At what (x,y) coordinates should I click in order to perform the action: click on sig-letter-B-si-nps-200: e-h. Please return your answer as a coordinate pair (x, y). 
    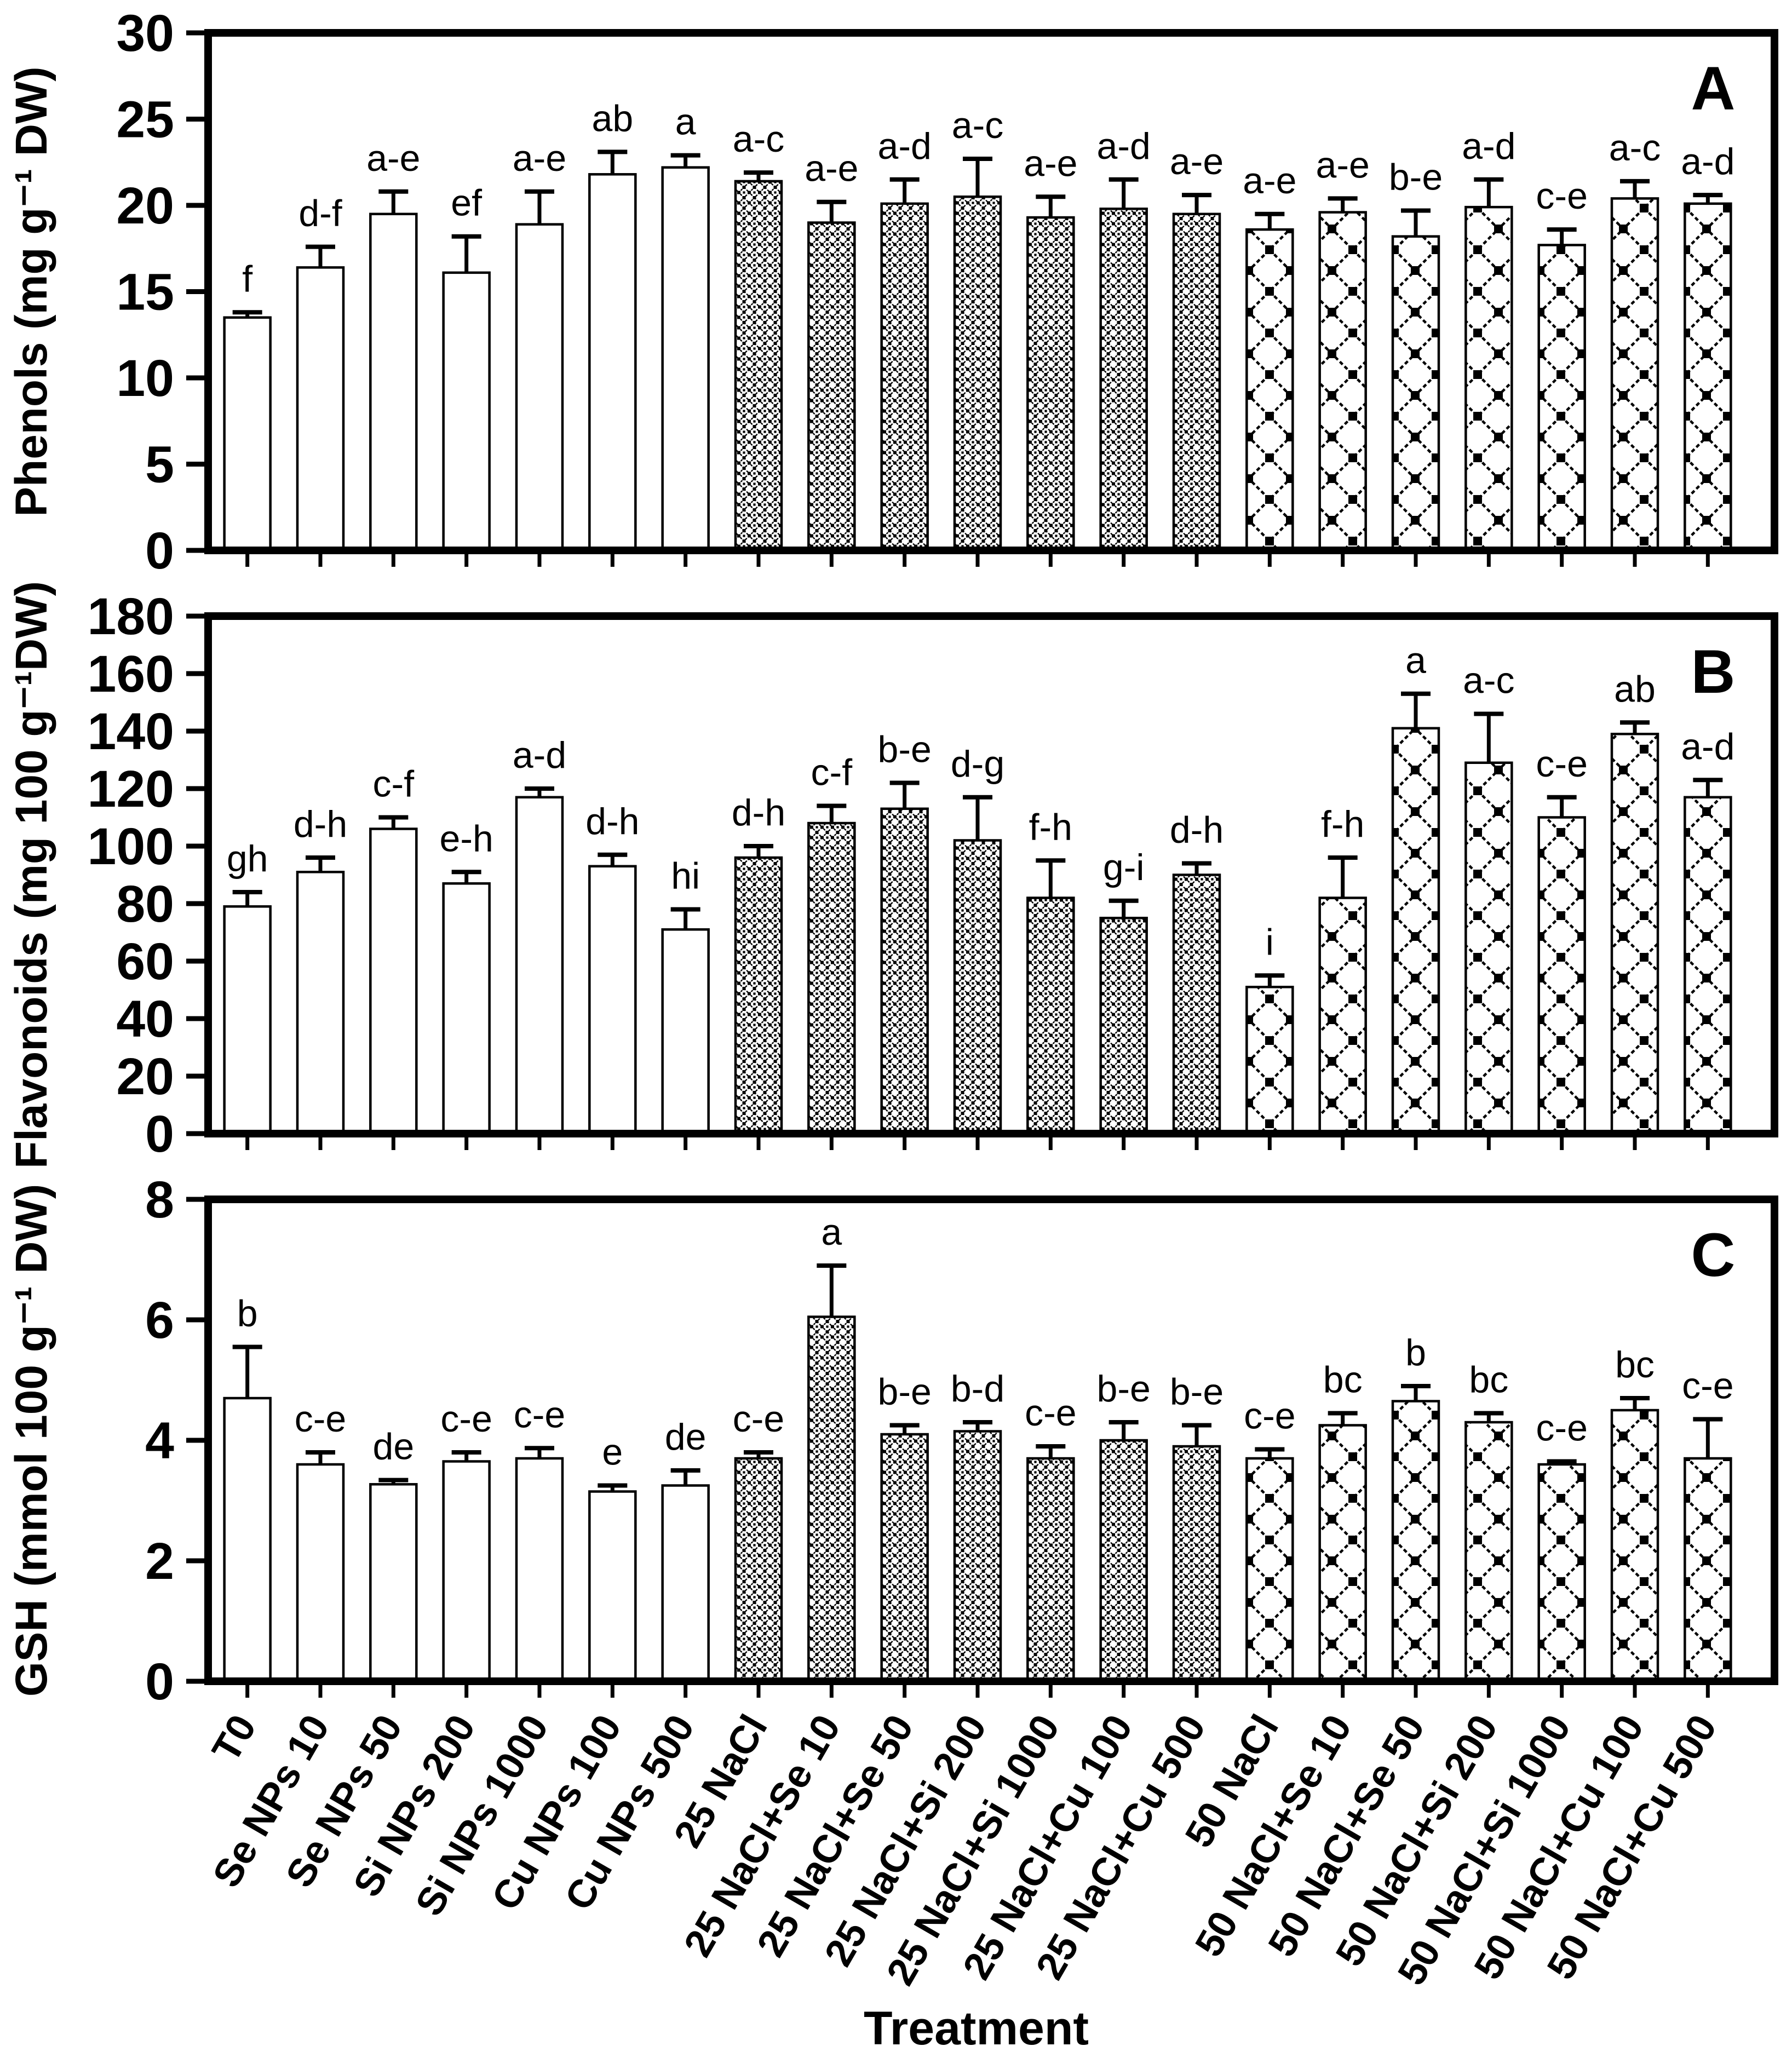
    Looking at the image, I should click on (466, 839).